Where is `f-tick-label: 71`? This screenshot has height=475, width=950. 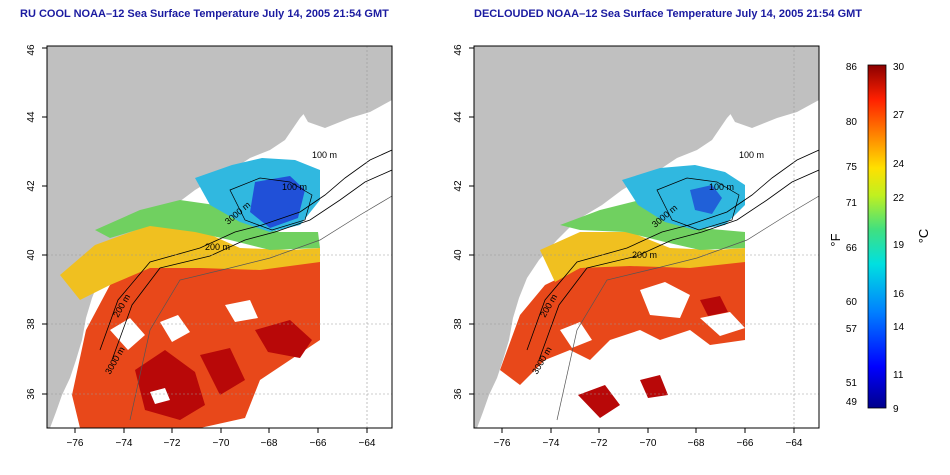 f-tick-label: 71 is located at coordinates (852, 203).